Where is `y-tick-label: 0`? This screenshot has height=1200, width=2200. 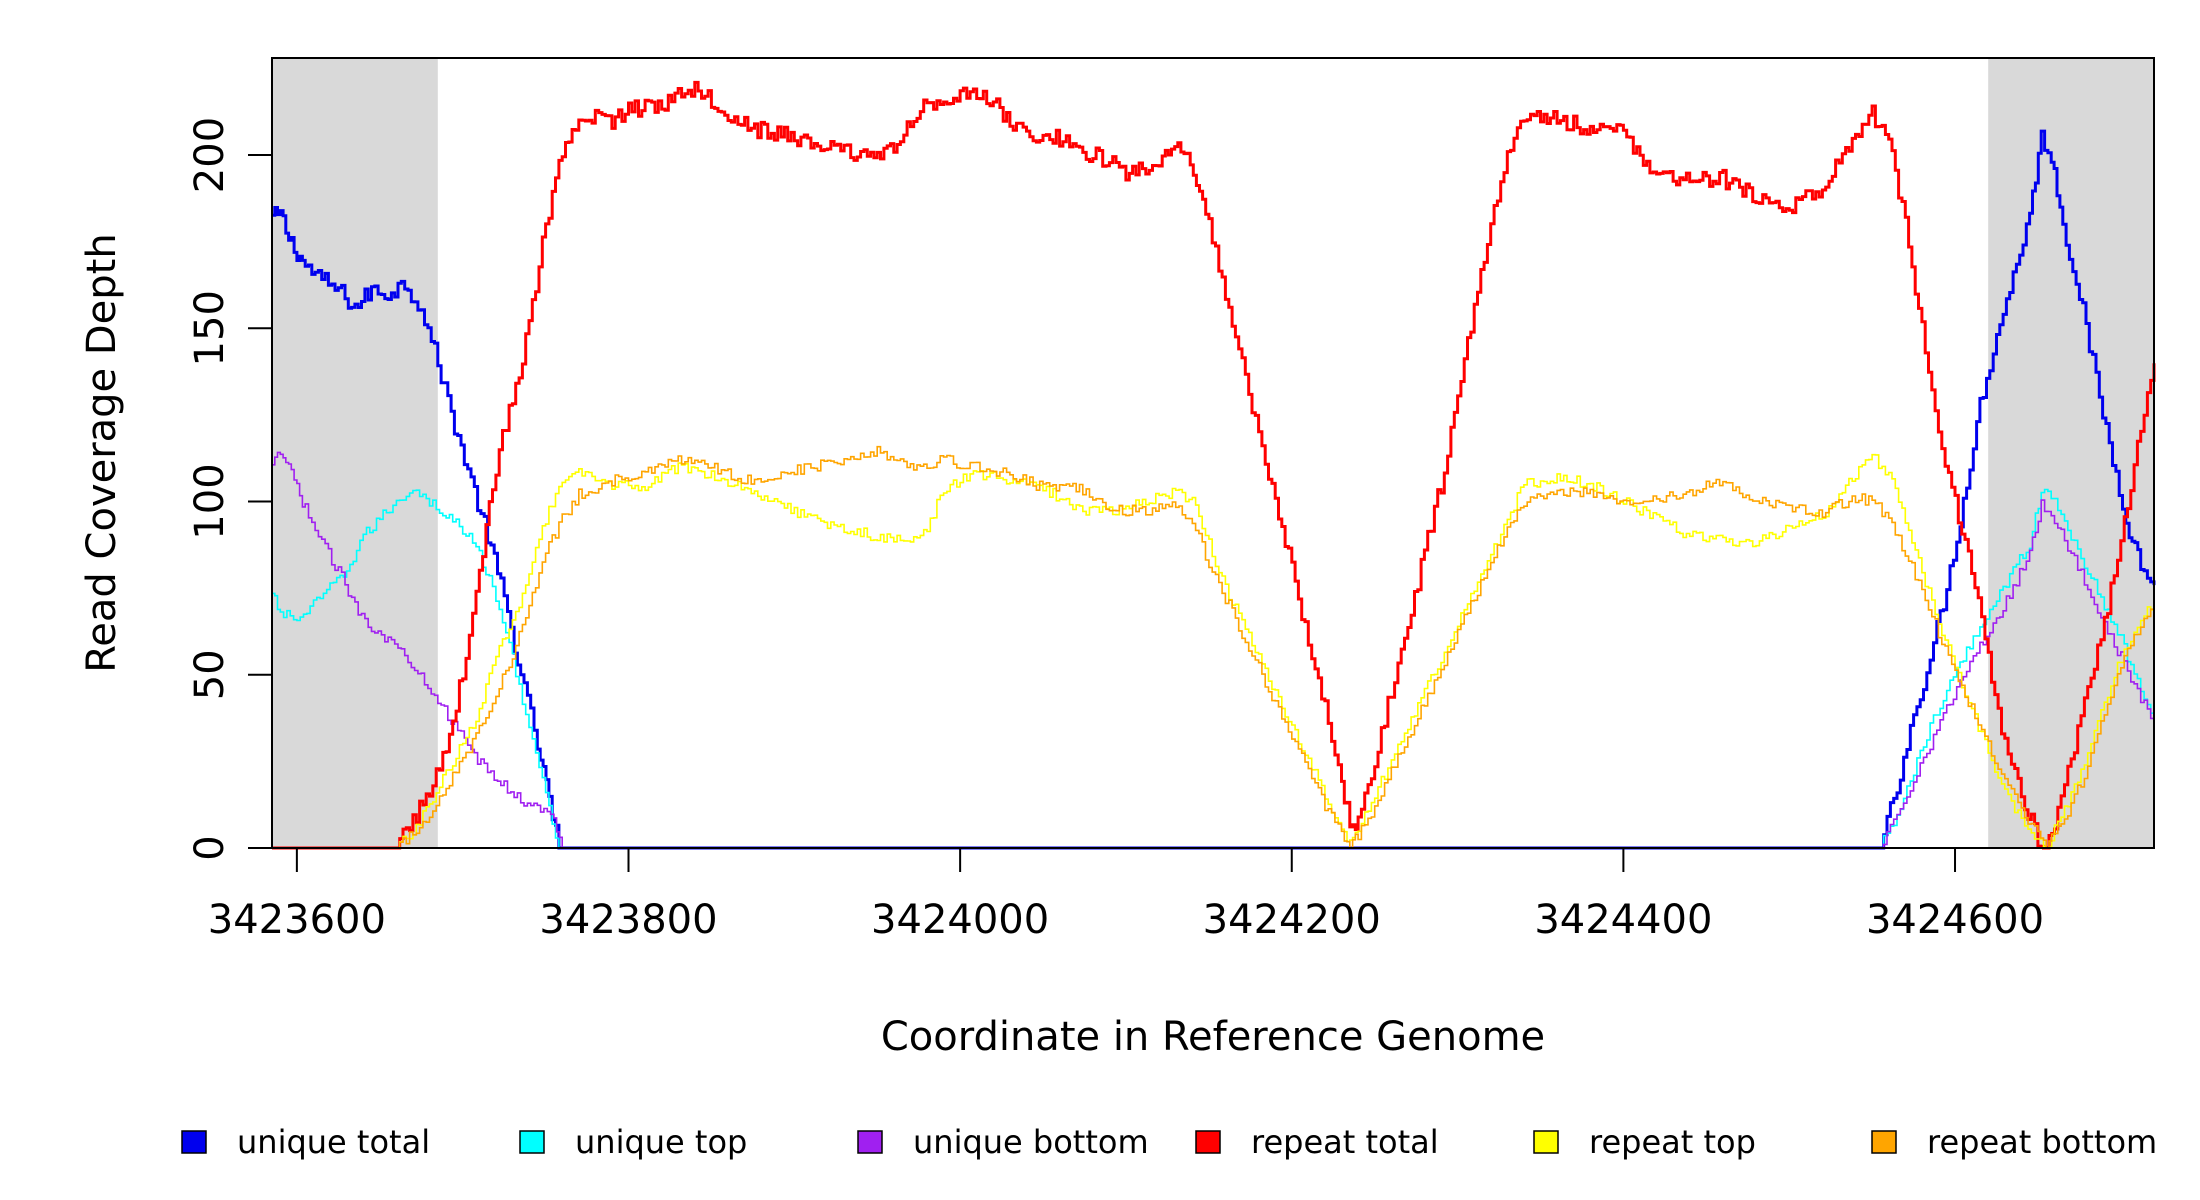
y-tick-label: 0 is located at coordinates (210, 847).